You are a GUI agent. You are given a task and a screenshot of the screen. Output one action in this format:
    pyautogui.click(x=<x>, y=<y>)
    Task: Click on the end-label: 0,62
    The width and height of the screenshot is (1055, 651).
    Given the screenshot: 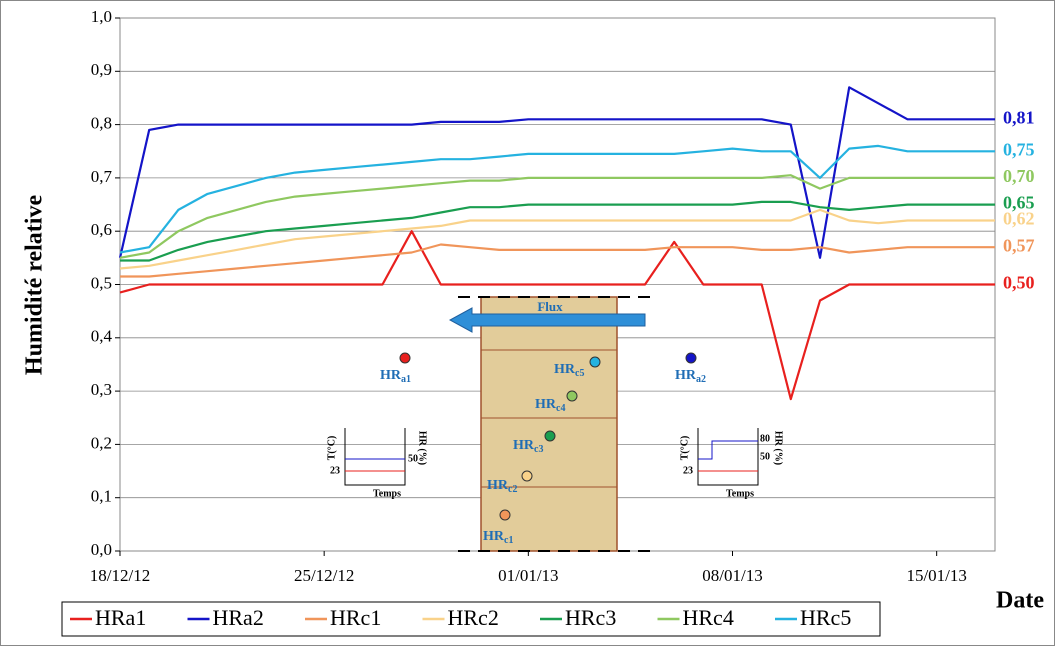 What is the action you would take?
    pyautogui.click(x=1019, y=219)
    